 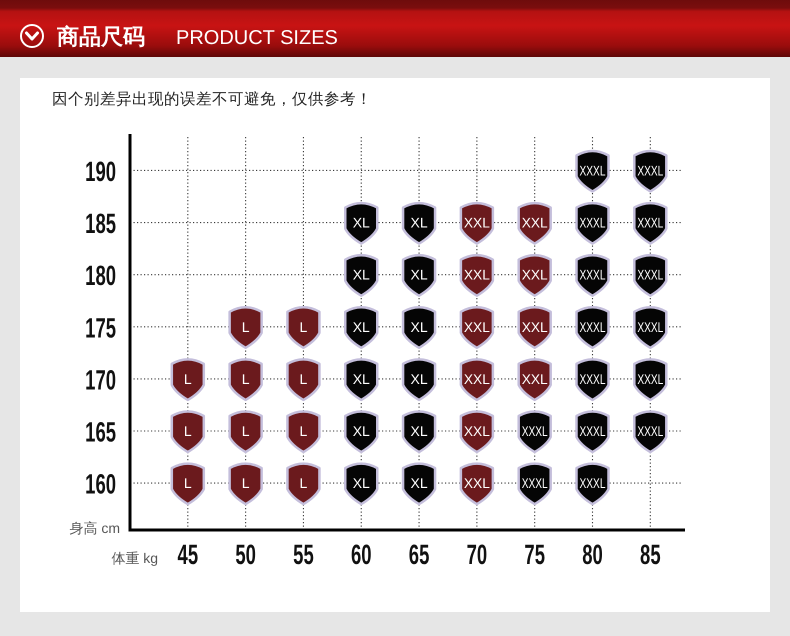 I want to click on chart-title: 商品尺码, so click(x=100, y=36).